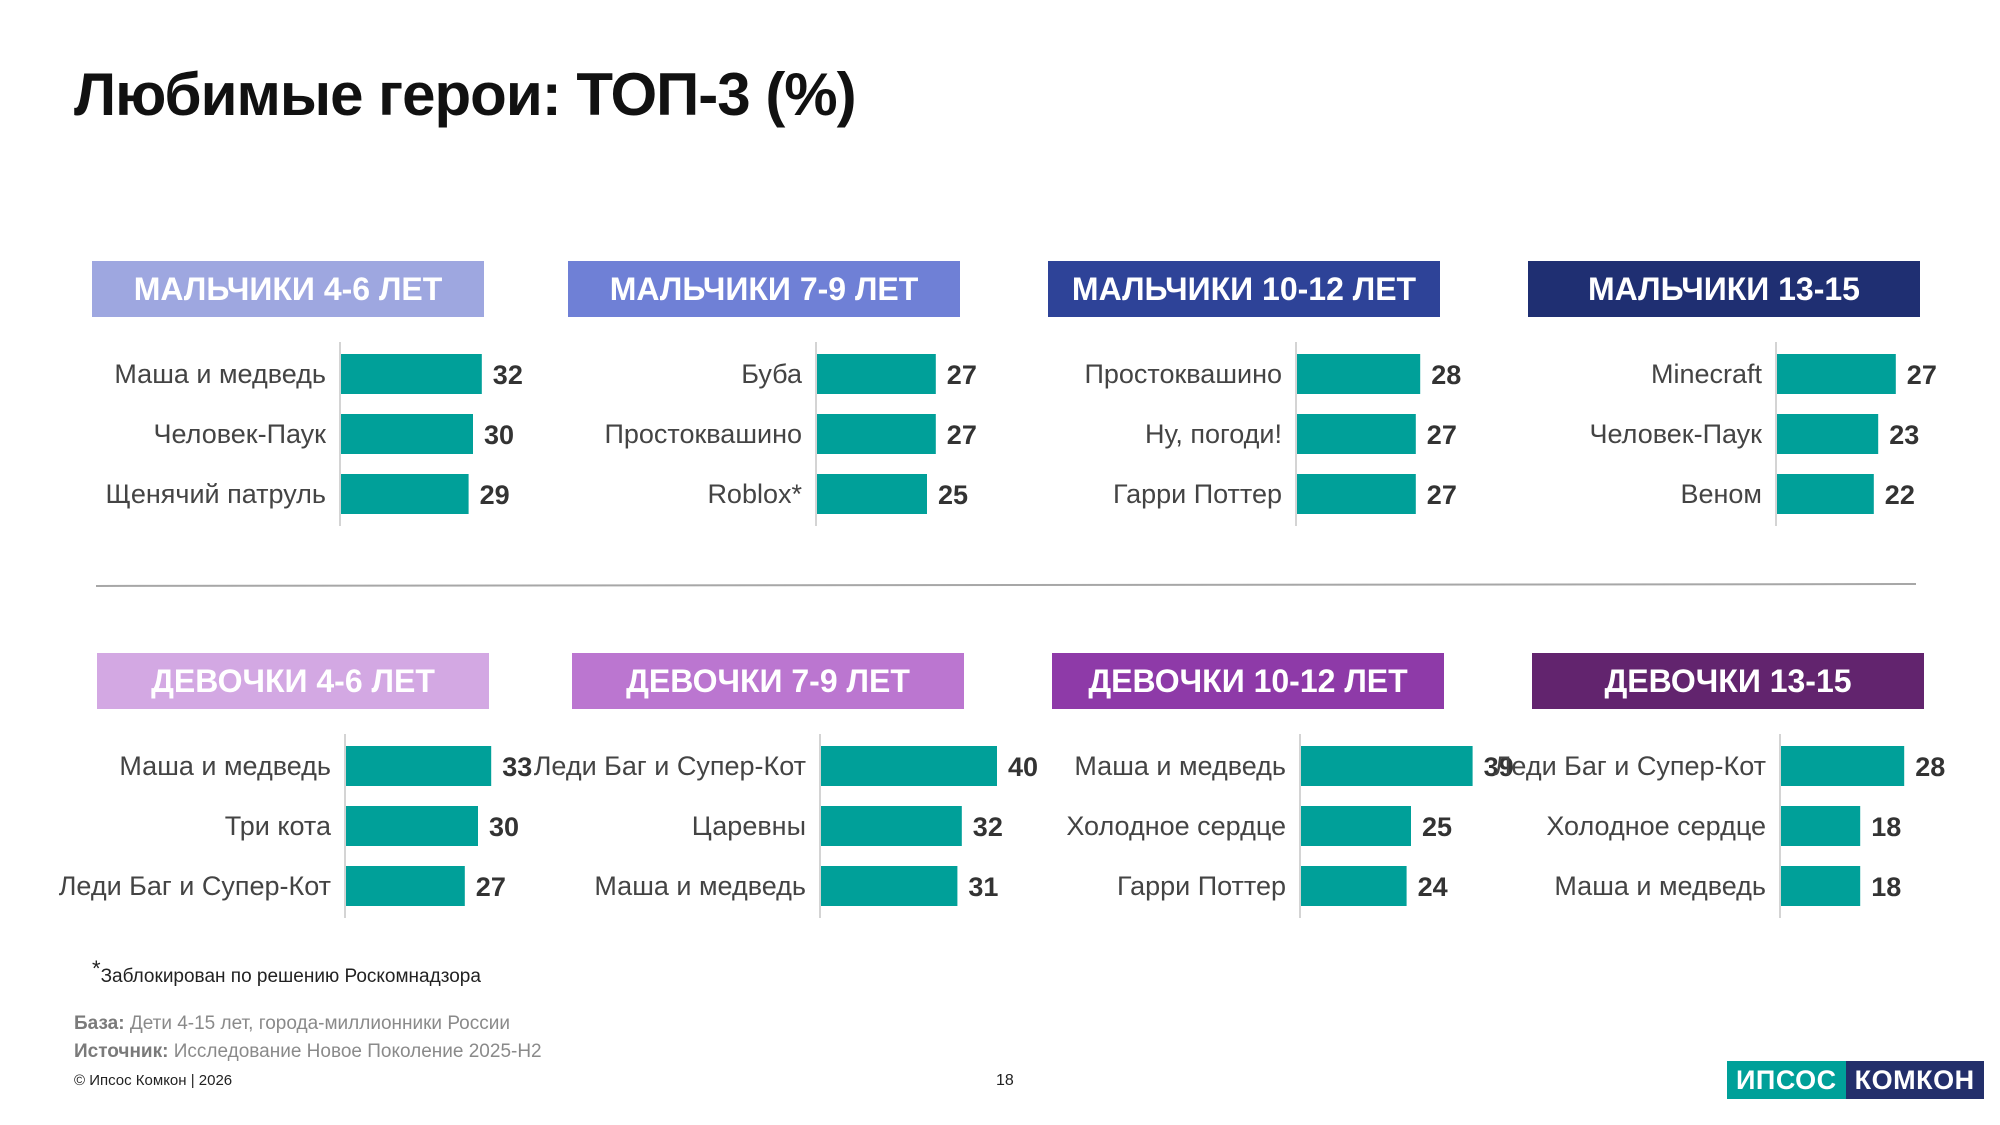 Image resolution: width=2000 pixels, height=1125 pixels. I want to click on category-label: Minecraft, so click(1707, 374).